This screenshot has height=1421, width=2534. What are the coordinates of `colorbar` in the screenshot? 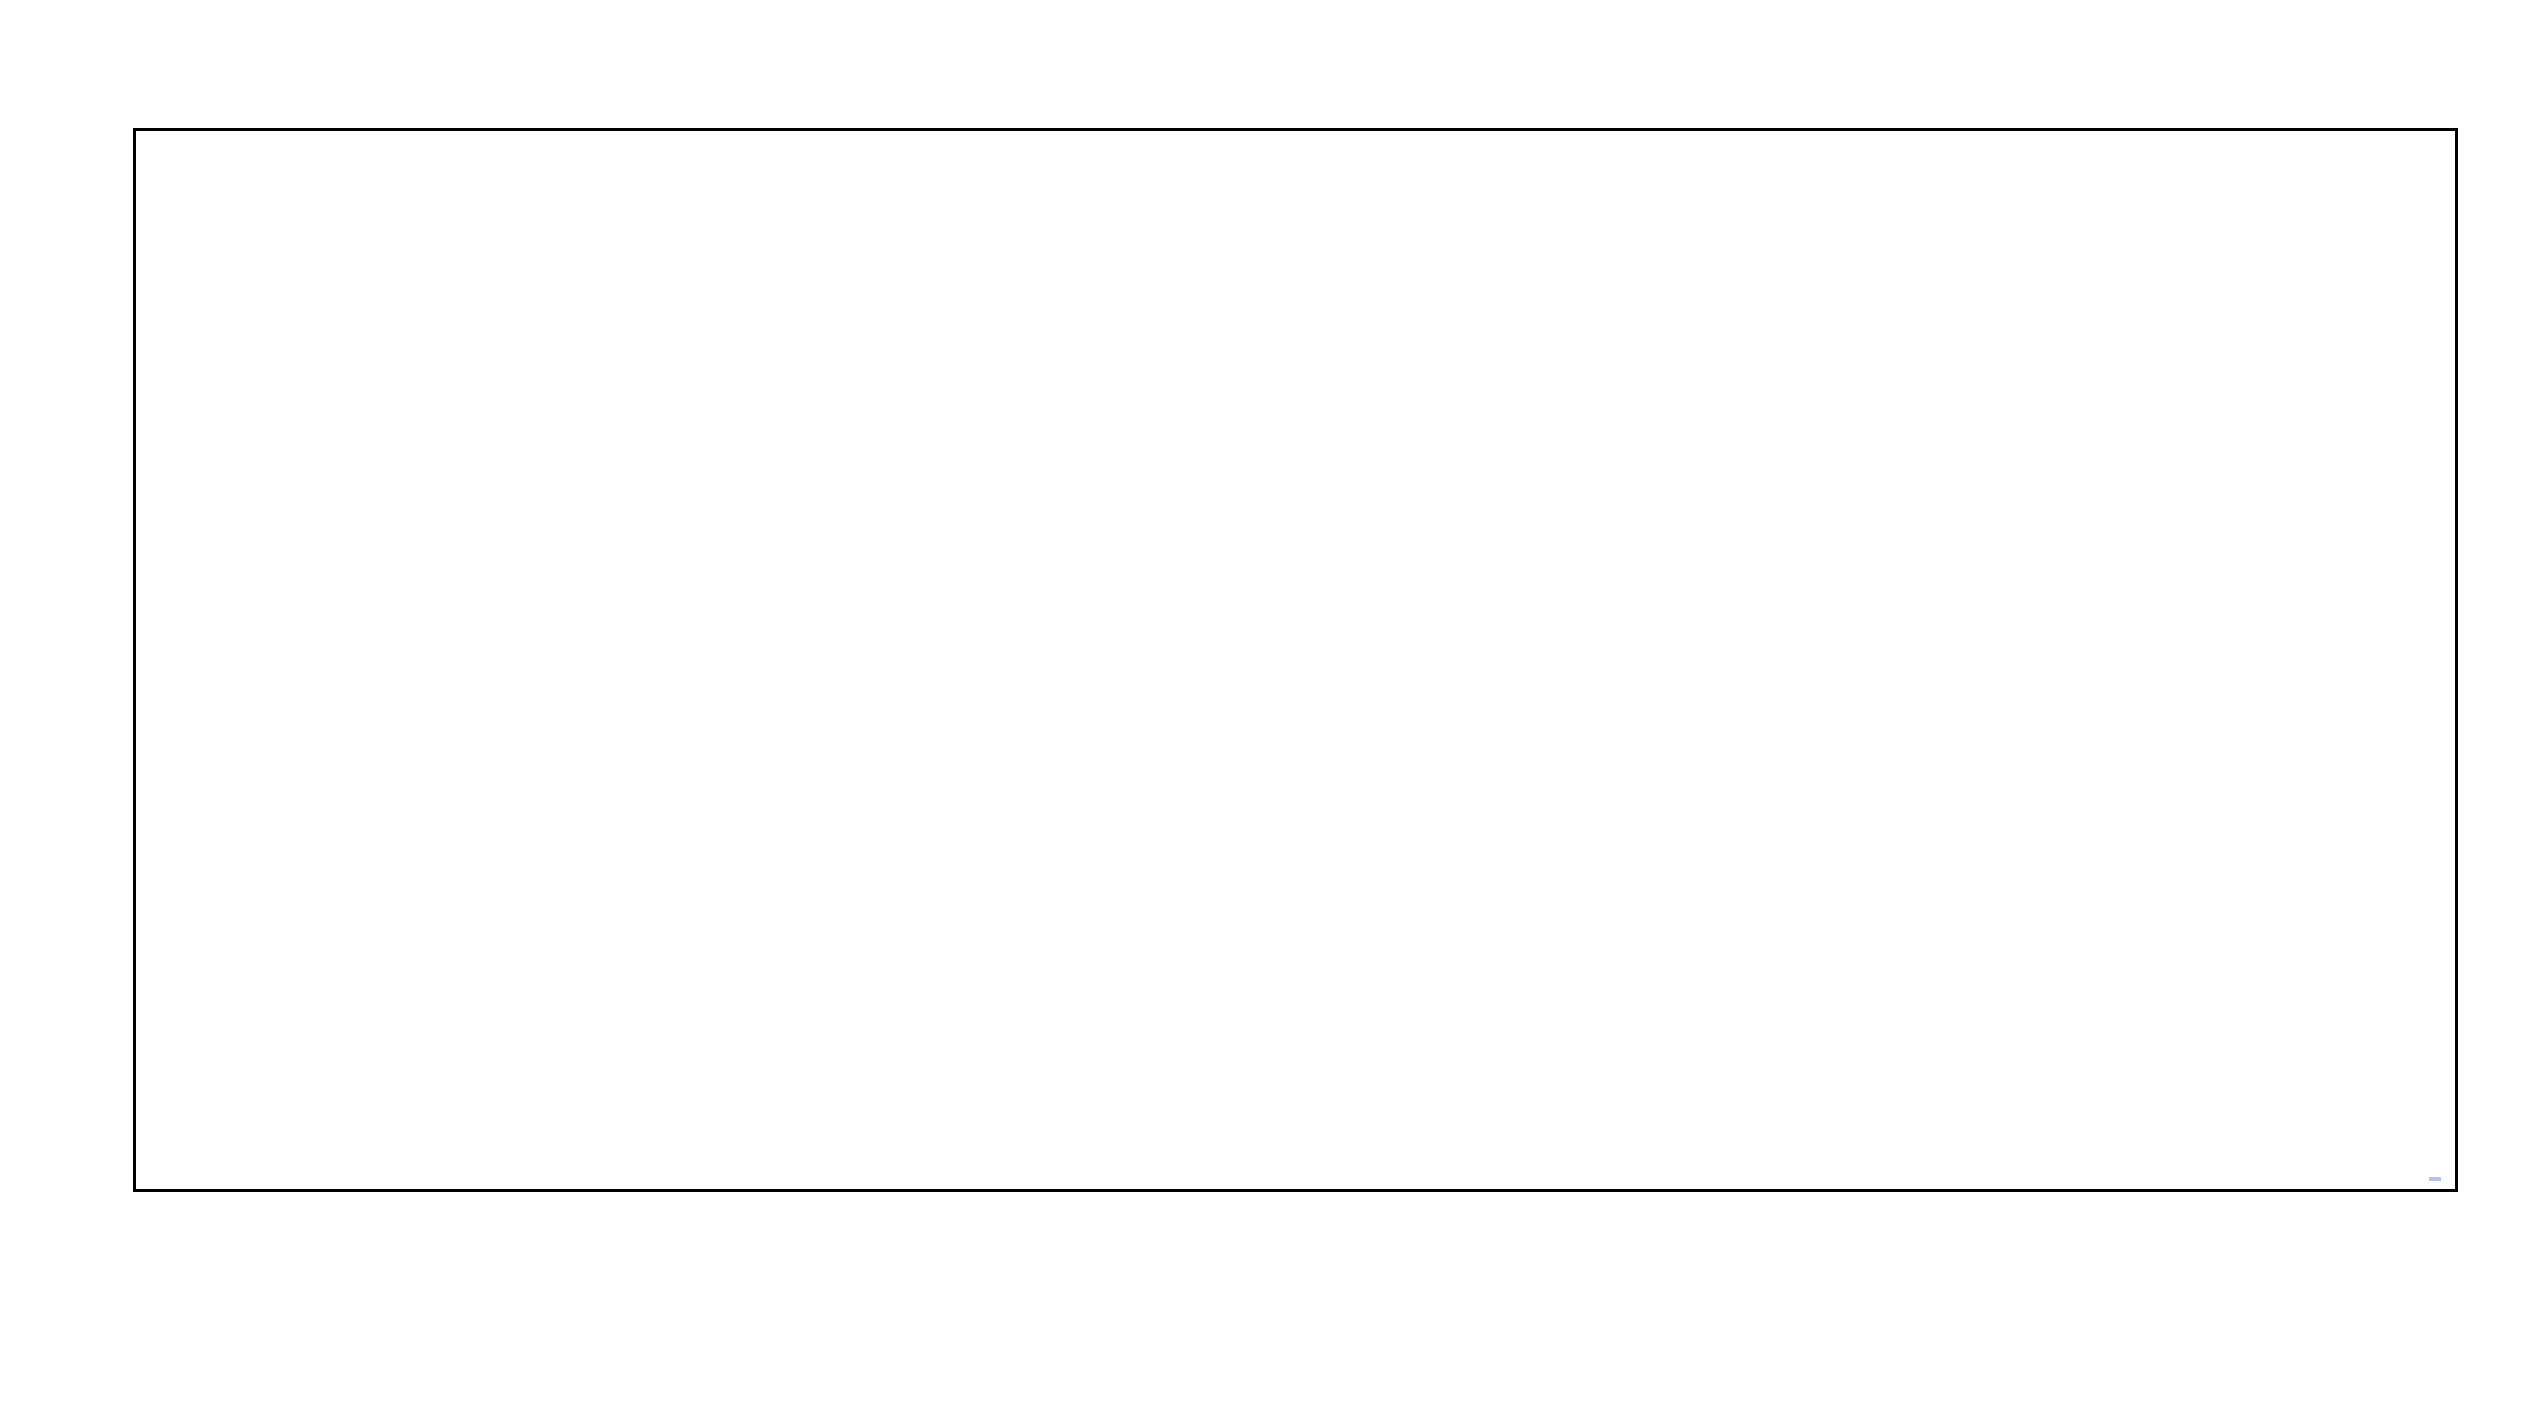 It's located at (1267, 1355).